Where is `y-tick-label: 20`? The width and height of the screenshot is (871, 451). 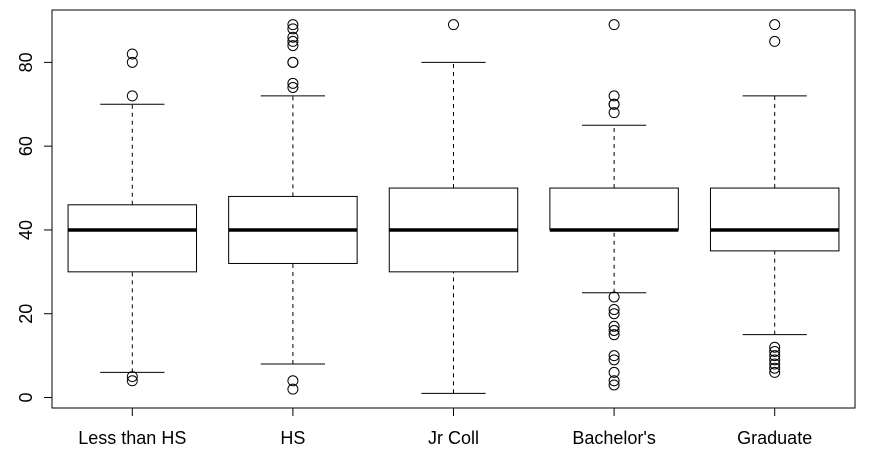
y-tick-label: 20 is located at coordinates (26, 314).